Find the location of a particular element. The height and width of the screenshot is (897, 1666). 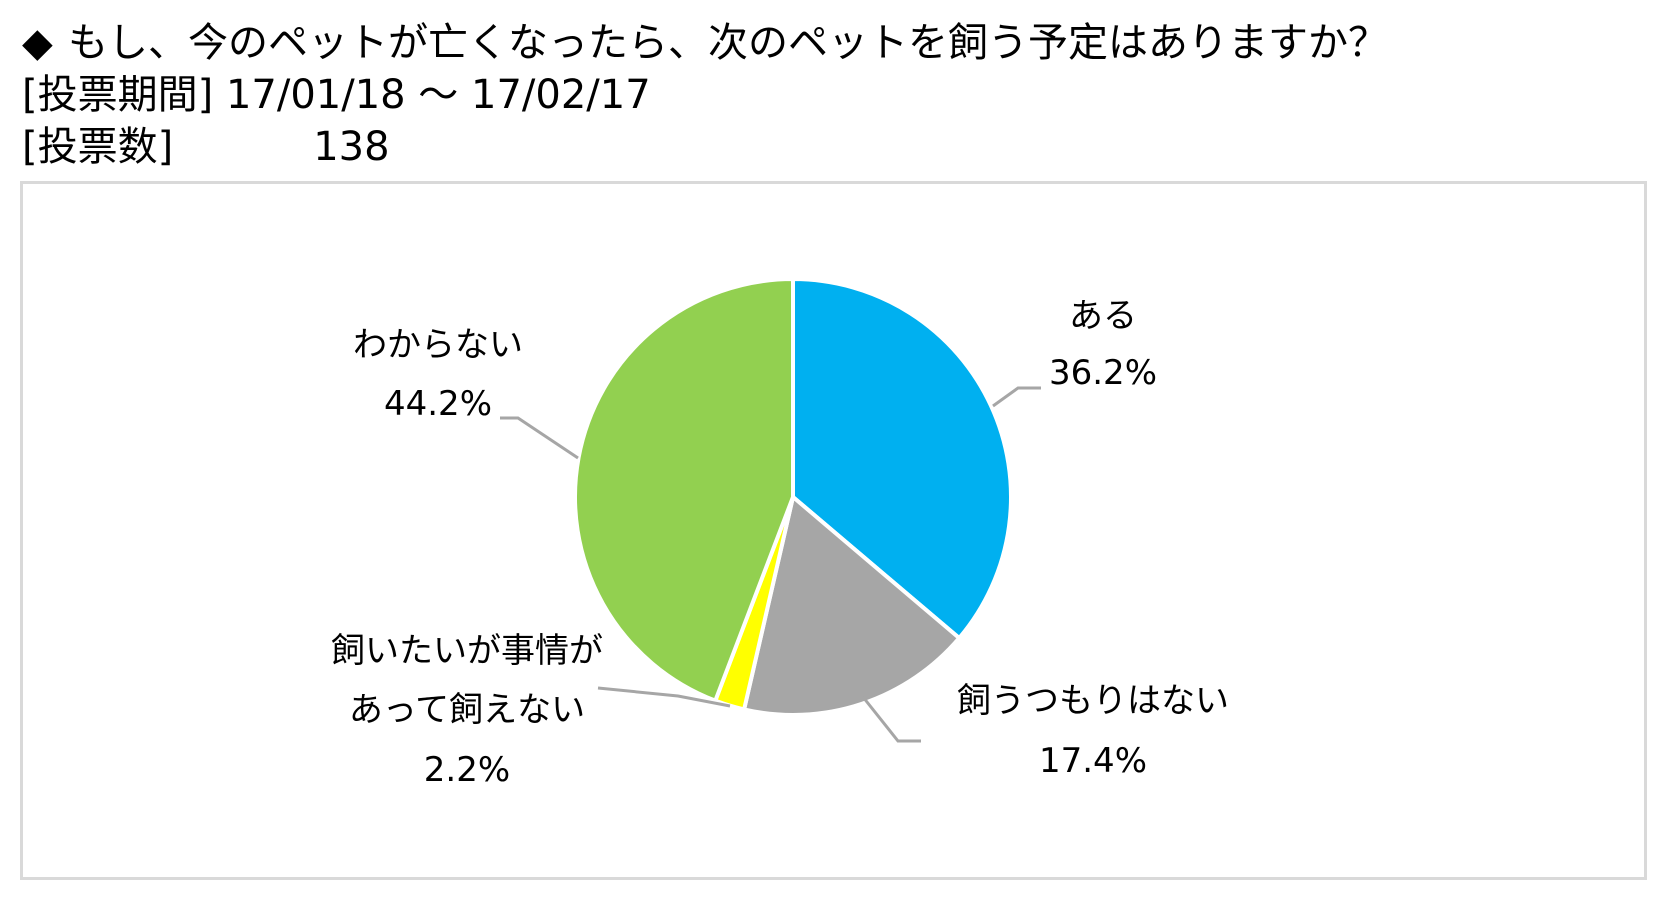

question-title: ◆ もし、今のペットが亡くなったら、次のペットを飼う予定はありますか？ is located at coordinates (705, 43).